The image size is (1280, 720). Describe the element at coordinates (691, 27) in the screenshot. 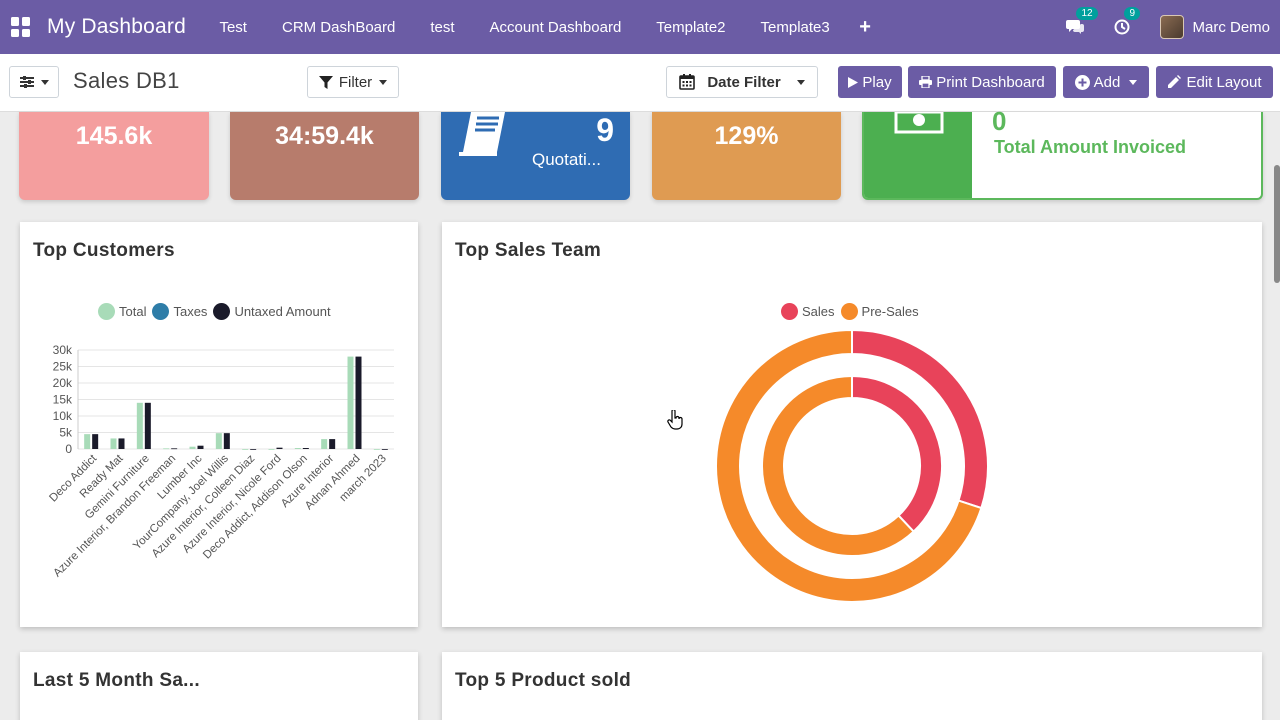

I see `menu-item-template2: Template2` at that location.